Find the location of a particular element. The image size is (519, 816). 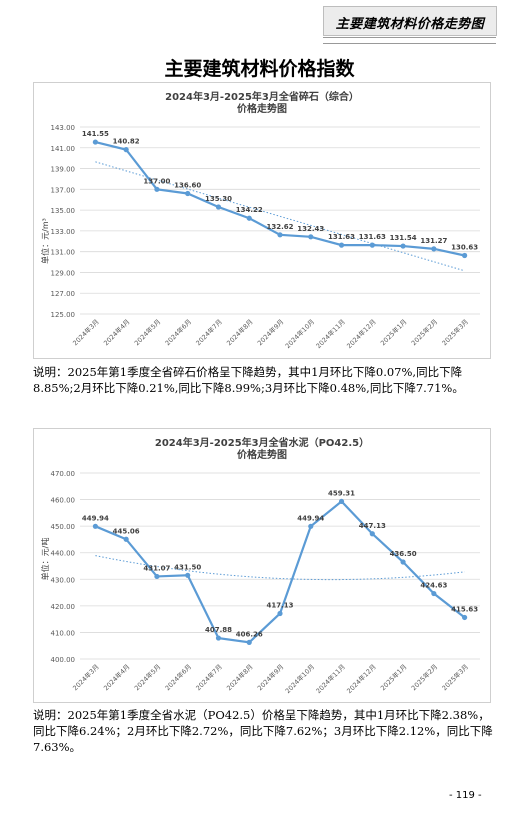

y-tick-label: 129.00 is located at coordinates (63, 273).